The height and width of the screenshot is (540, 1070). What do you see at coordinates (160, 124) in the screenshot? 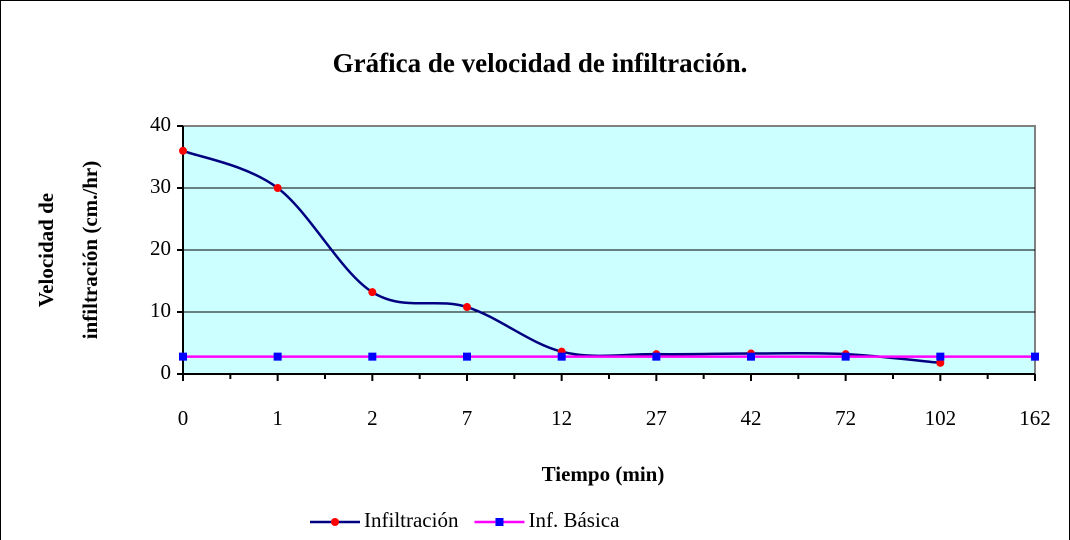
I see `y-tick-label: 40` at bounding box center [160, 124].